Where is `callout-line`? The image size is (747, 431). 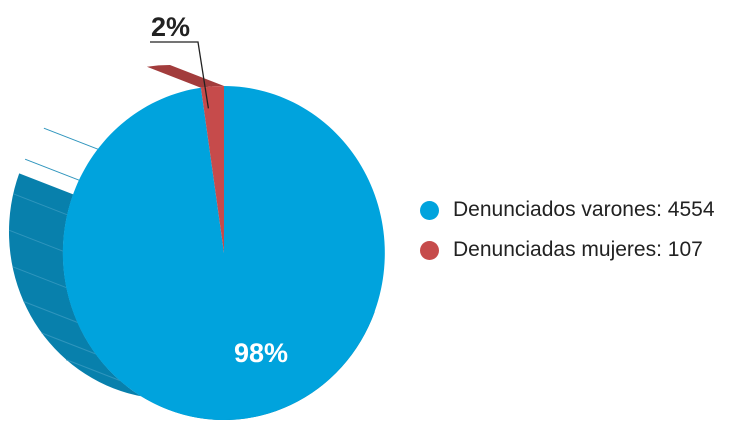
callout-line is located at coordinates (180, 75).